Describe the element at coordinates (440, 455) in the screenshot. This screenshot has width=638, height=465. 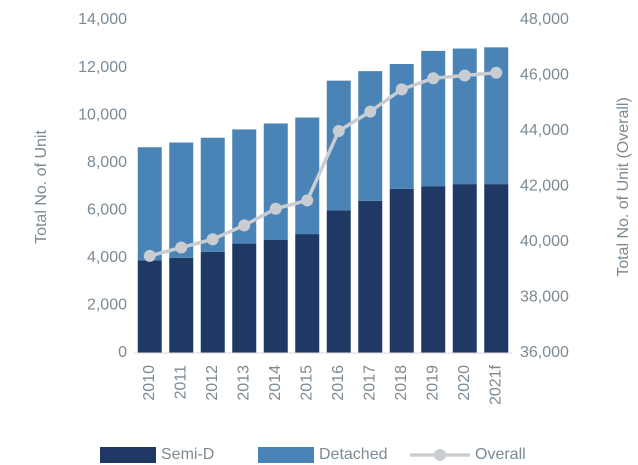
I see `legend-marker` at that location.